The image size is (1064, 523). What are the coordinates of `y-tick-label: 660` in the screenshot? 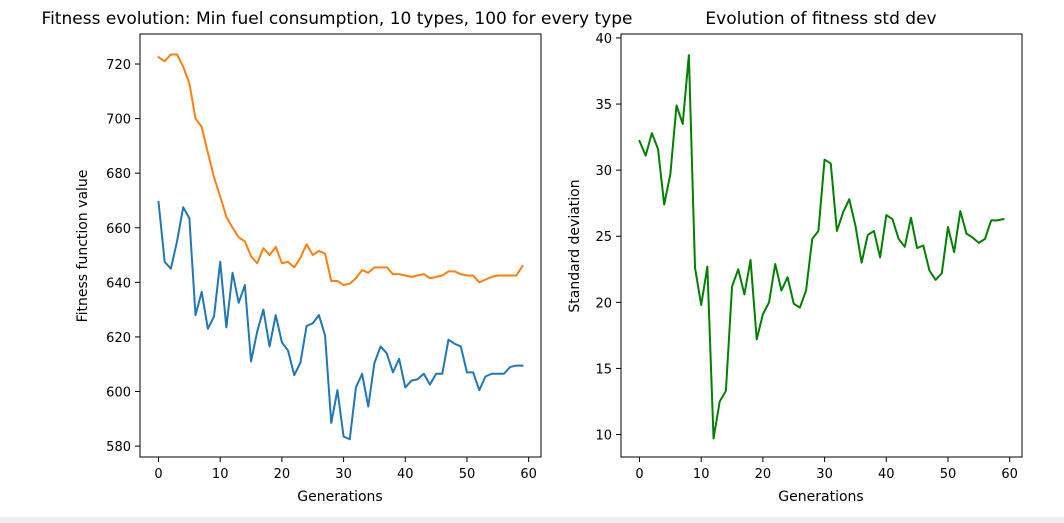 It's located at (118, 229).